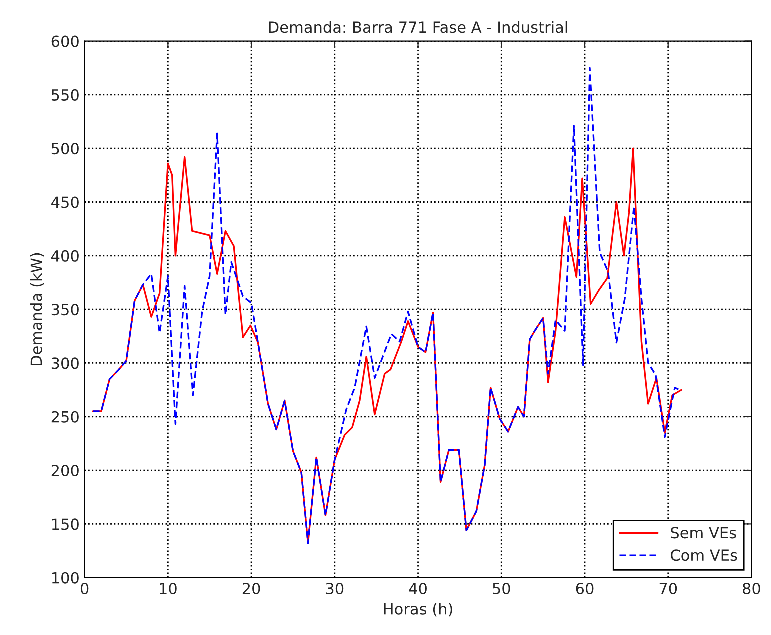 The image size is (771, 635). What do you see at coordinates (65, 95) in the screenshot?
I see `y-tick-label: 550` at bounding box center [65, 95].